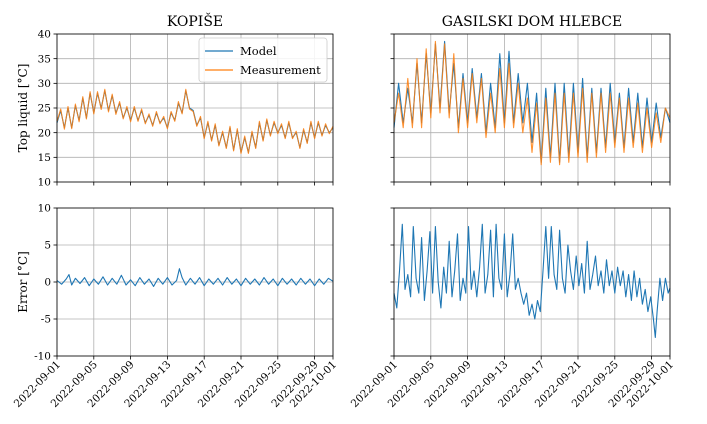 This screenshot has width=707, height=424. I want to click on y-tick-label: 40, so click(44, 35).